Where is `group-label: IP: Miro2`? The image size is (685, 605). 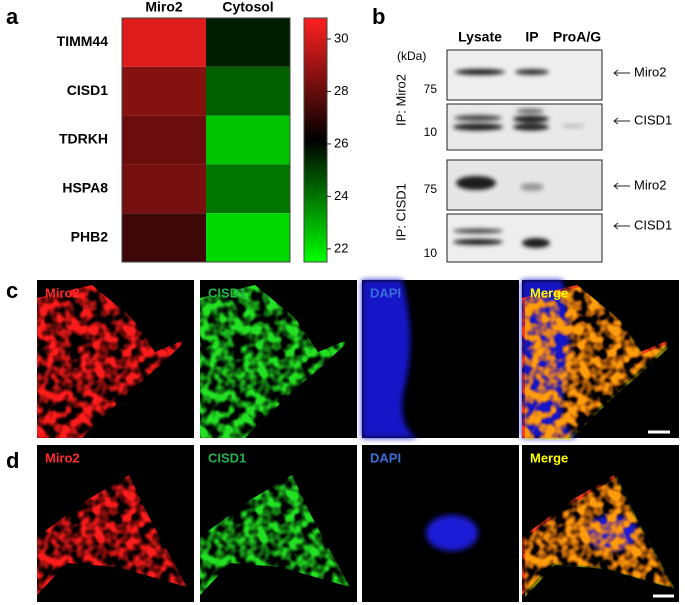 group-label: IP: Miro2 is located at coordinates (400, 100).